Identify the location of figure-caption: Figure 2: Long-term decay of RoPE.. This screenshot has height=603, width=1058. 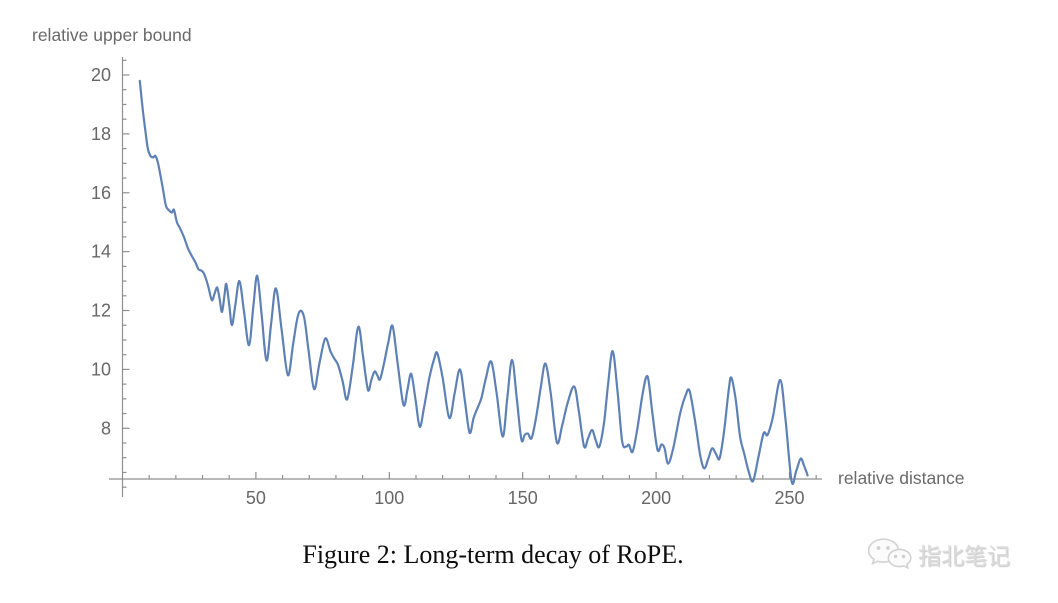
(493, 554).